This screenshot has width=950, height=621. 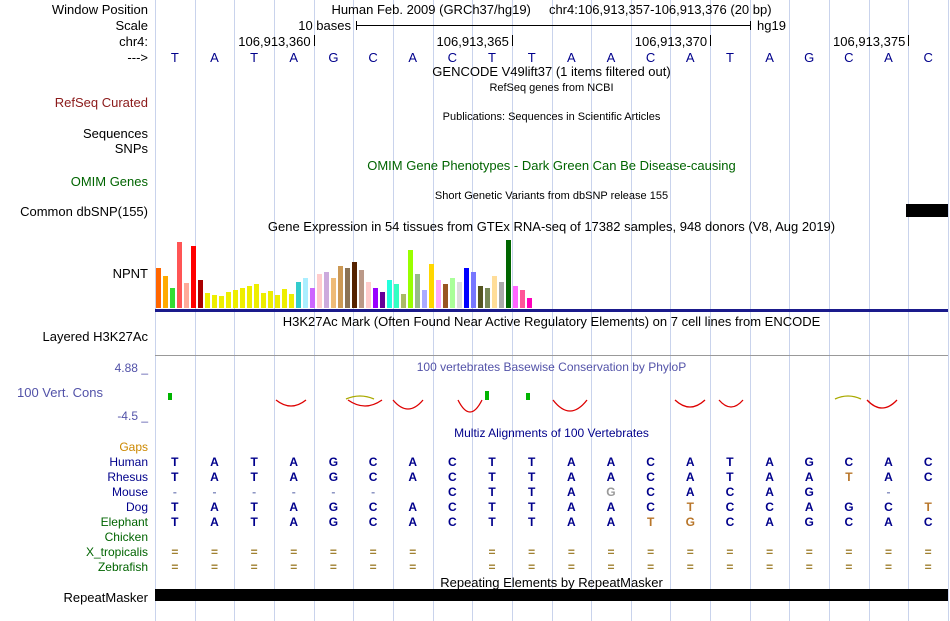 I want to click on species-label-rhesus: Rhesus, so click(x=127, y=477).